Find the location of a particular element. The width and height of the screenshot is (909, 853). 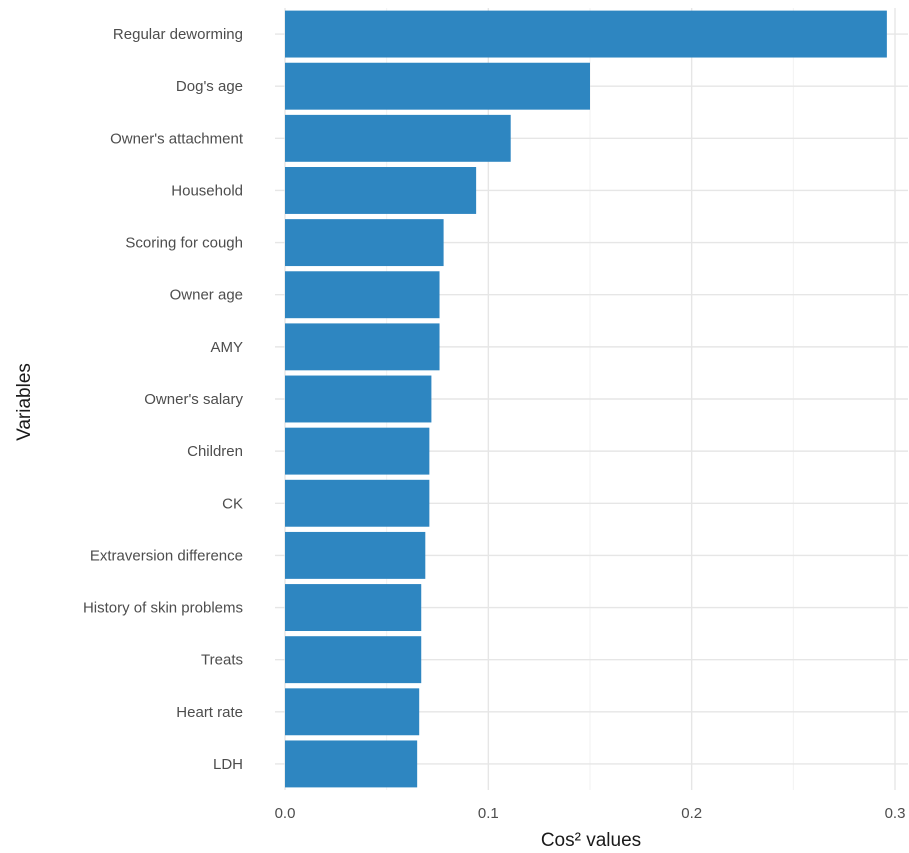

y-tick-label: Extraversion difference is located at coordinates (166, 555).